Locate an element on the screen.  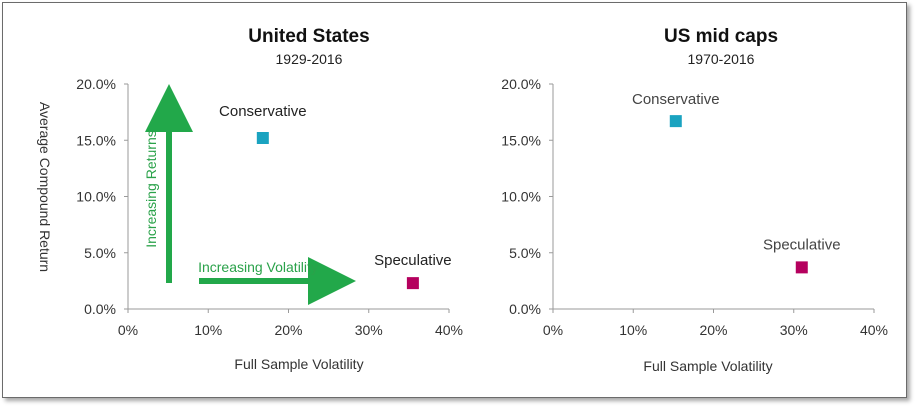
chart-title-us-mid-caps: US mid caps is located at coordinates (721, 36).